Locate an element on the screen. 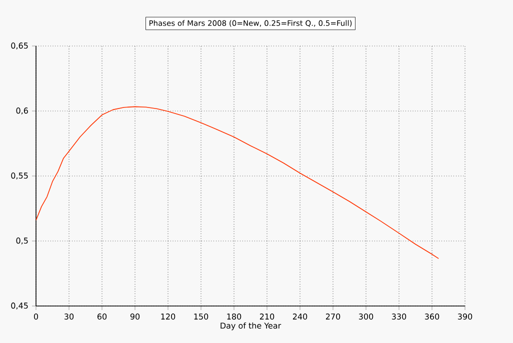 Image resolution: width=513 pixels, height=343 pixels. x-tick-label: 300 is located at coordinates (366, 317).